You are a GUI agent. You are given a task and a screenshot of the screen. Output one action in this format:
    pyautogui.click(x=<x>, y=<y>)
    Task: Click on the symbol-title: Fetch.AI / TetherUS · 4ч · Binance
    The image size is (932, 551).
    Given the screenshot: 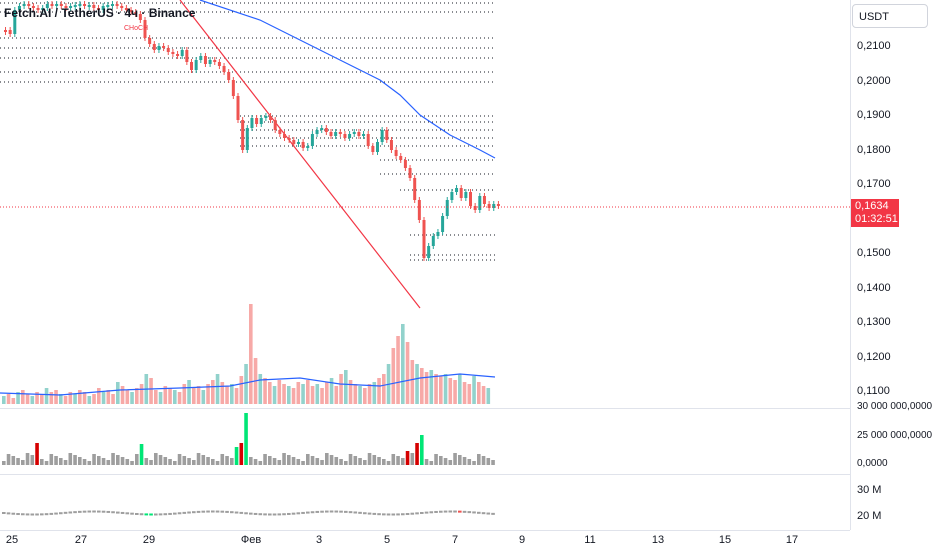 What is the action you would take?
    pyautogui.click(x=100, y=13)
    